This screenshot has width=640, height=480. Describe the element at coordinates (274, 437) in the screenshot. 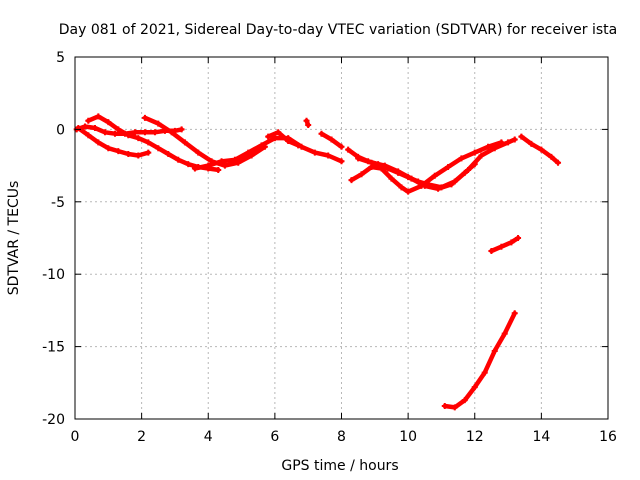

I see `x-tick-label: 6` at that location.